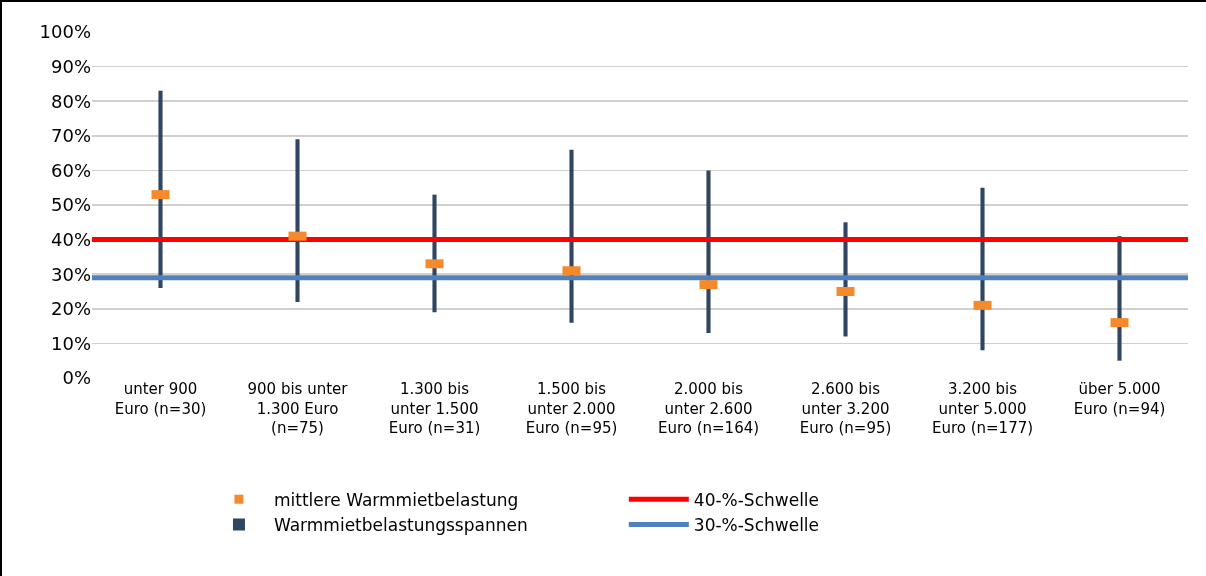 Image resolution: width=1206 pixels, height=576 pixels. Describe the element at coordinates (396, 499) in the screenshot. I see `legend-label: mittlere Warmmietbelastung` at that location.